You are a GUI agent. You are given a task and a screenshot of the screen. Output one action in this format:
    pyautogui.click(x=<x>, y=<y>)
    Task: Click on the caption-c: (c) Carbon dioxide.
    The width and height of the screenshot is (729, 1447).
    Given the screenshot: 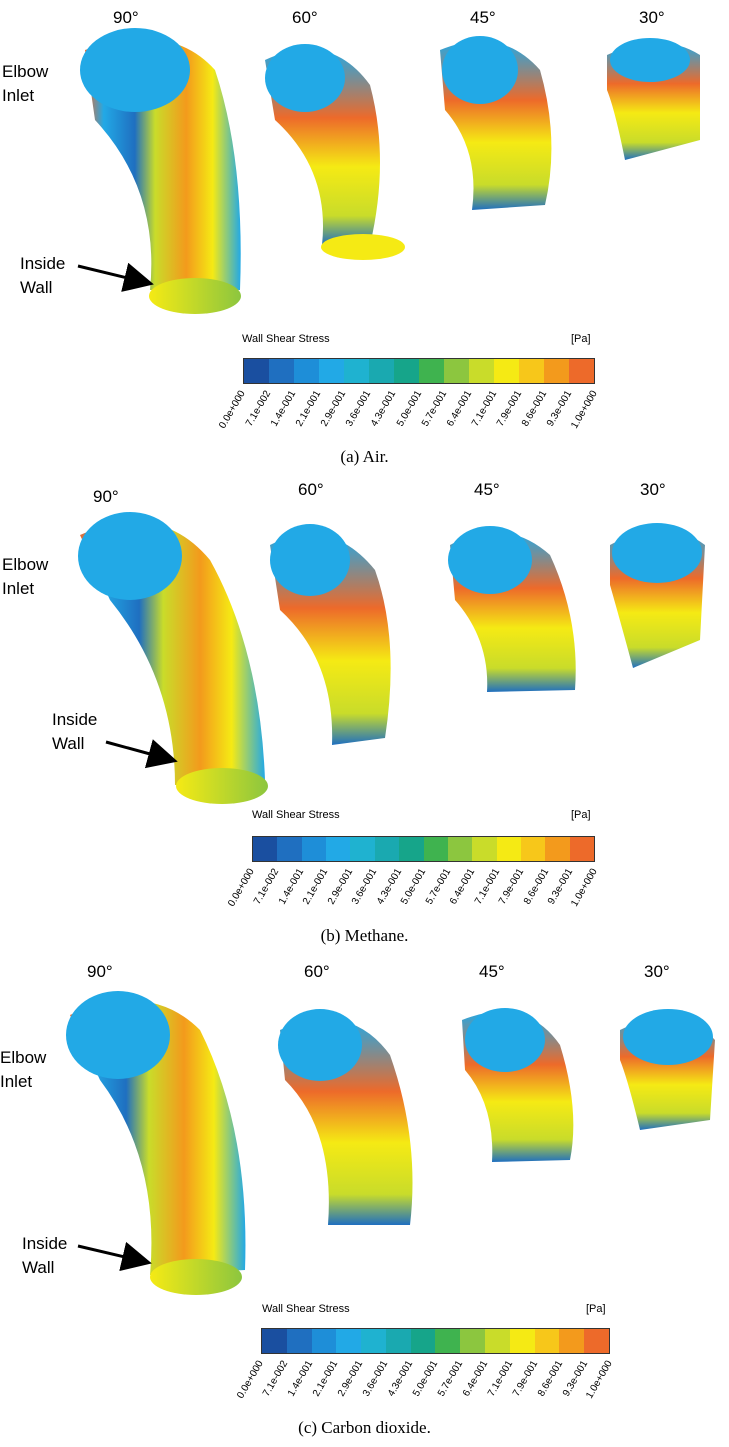 What is the action you would take?
    pyautogui.click(x=364, y=1427)
    